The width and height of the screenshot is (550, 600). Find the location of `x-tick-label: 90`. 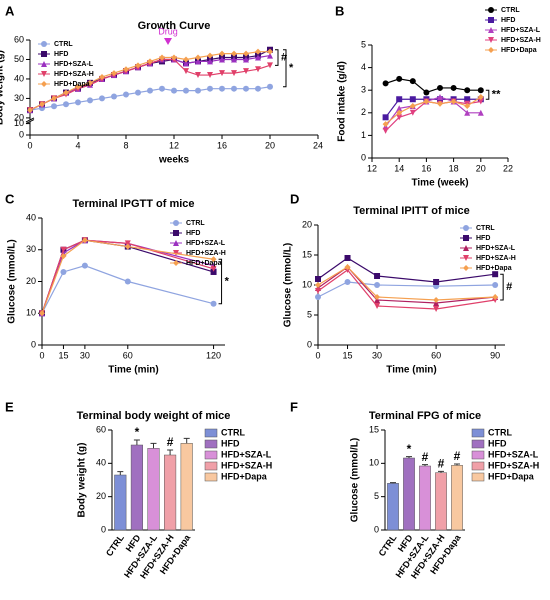

x-tick-label: 90 is located at coordinates (495, 355).